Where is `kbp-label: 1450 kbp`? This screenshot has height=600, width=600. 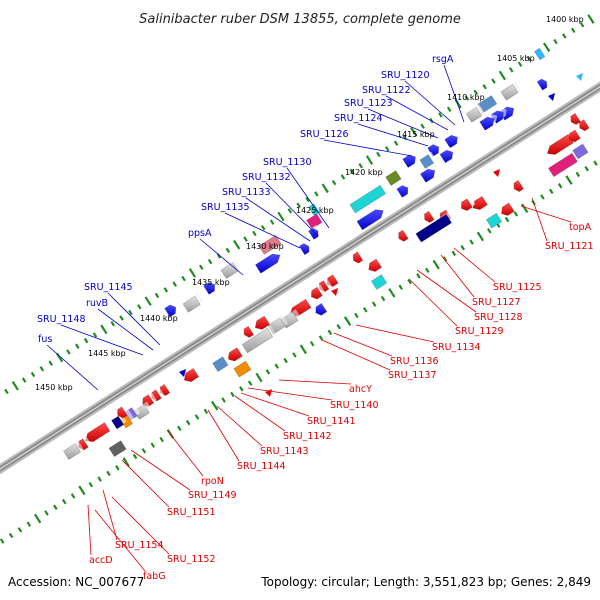
kbp-label: 1450 kbp is located at coordinates (54, 387).